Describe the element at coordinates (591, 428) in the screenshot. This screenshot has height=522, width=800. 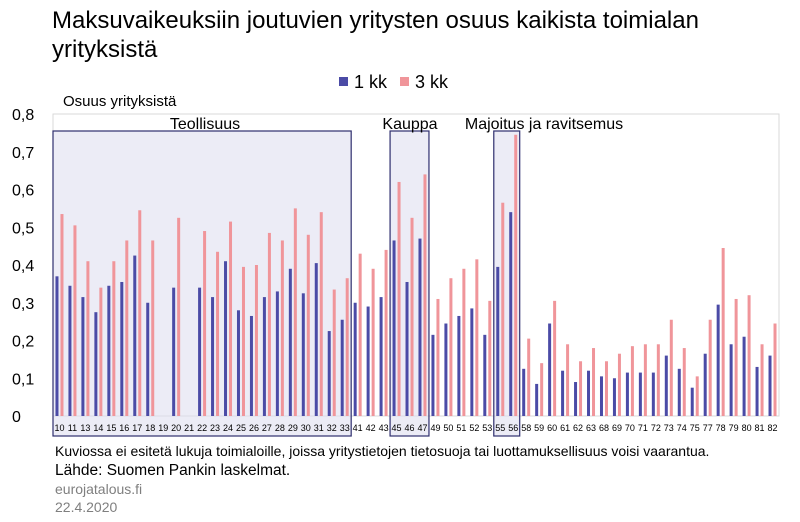
I see `x-tick-label: 63` at that location.